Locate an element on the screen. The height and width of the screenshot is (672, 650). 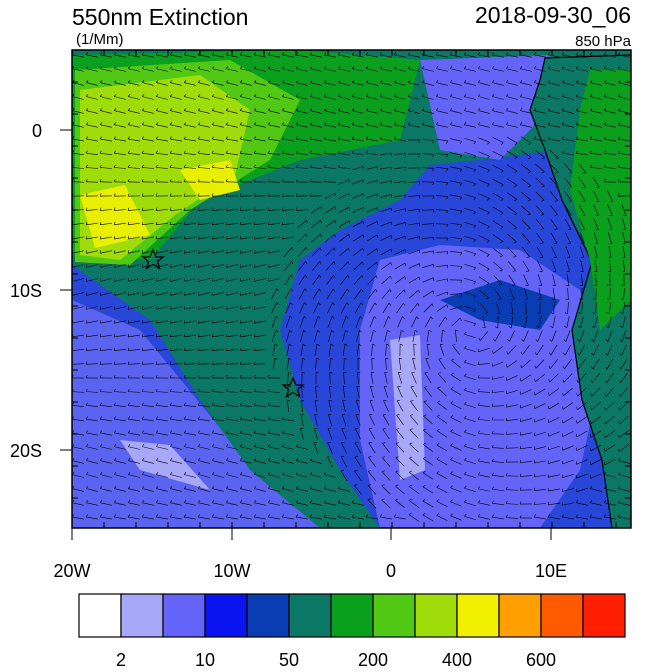
colorbar-label: 50 is located at coordinates (289, 658).